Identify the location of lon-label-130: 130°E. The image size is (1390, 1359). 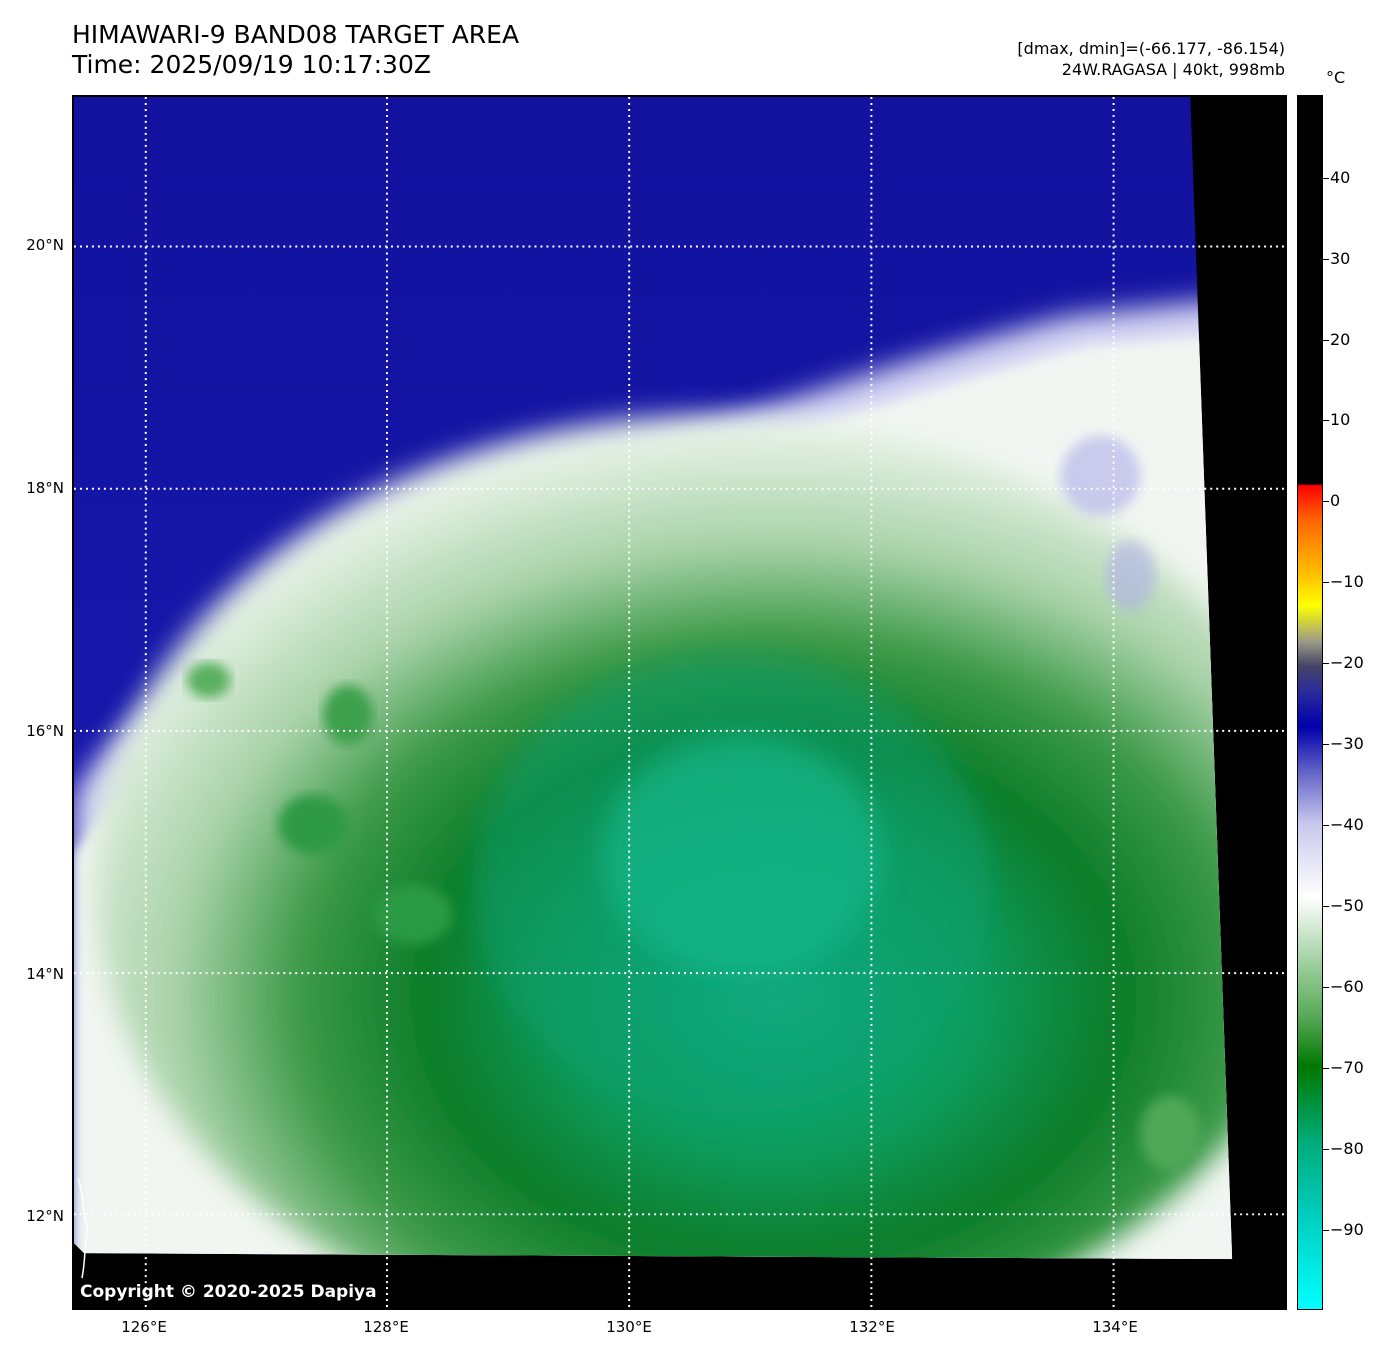
(629, 1327).